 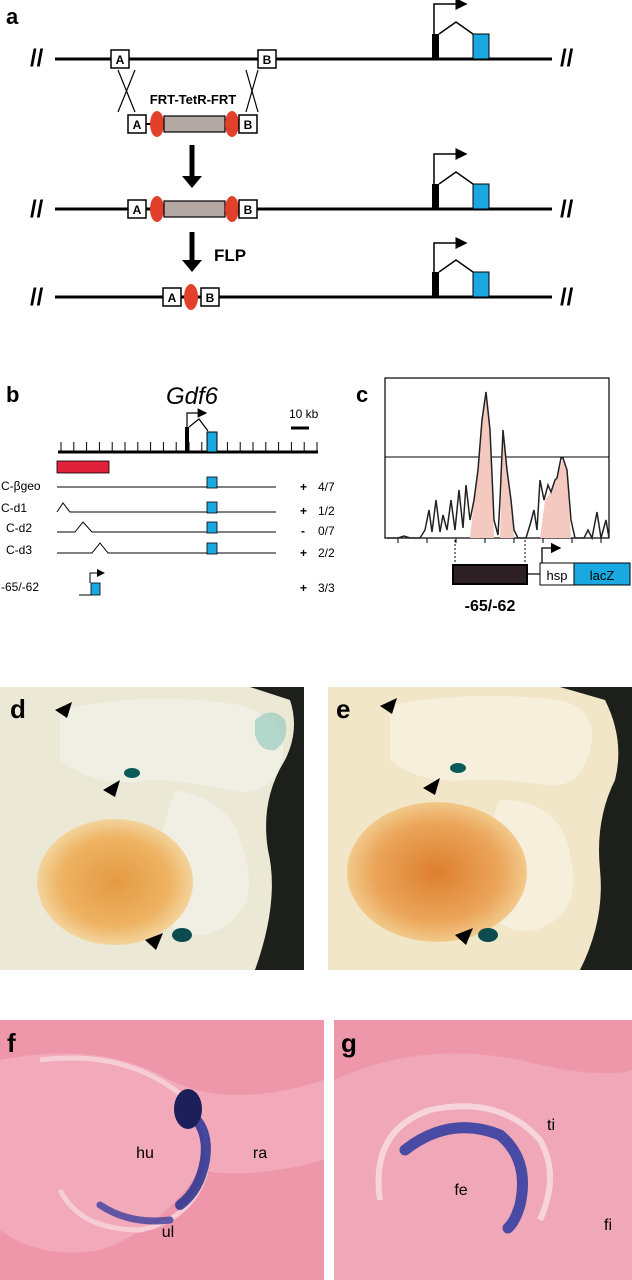 I want to click on construct-name: C-d1, so click(x=14, y=508).